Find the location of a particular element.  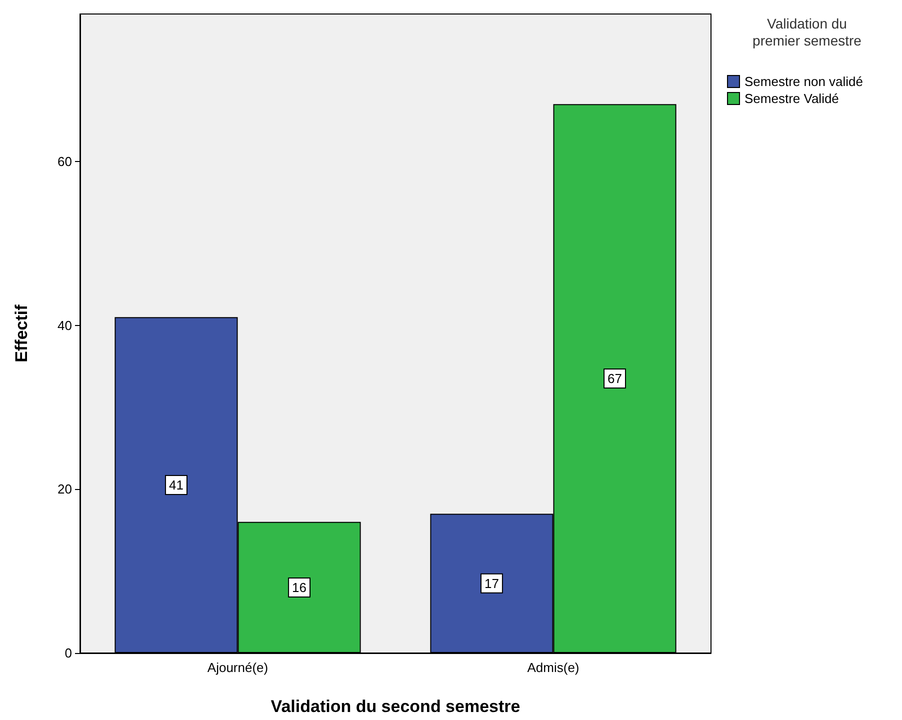

legend-title: Validation du premier semestre is located at coordinates (807, 32).